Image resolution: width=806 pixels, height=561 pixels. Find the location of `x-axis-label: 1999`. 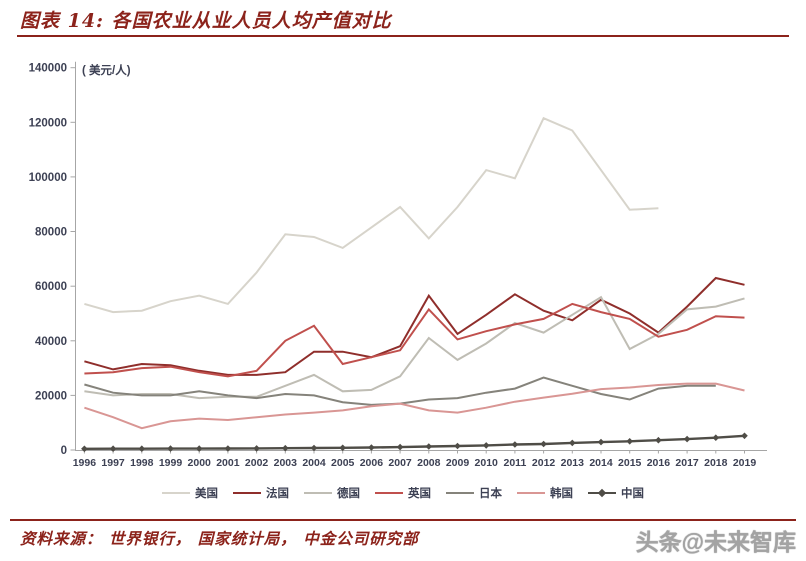

x-axis-label: 1999 is located at coordinates (171, 463).